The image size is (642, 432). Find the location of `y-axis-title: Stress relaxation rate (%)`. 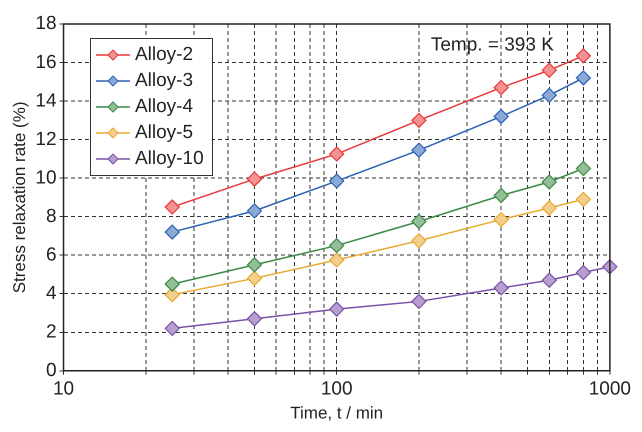

y-axis-title: Stress relaxation rate (%) is located at coordinates (19, 198).